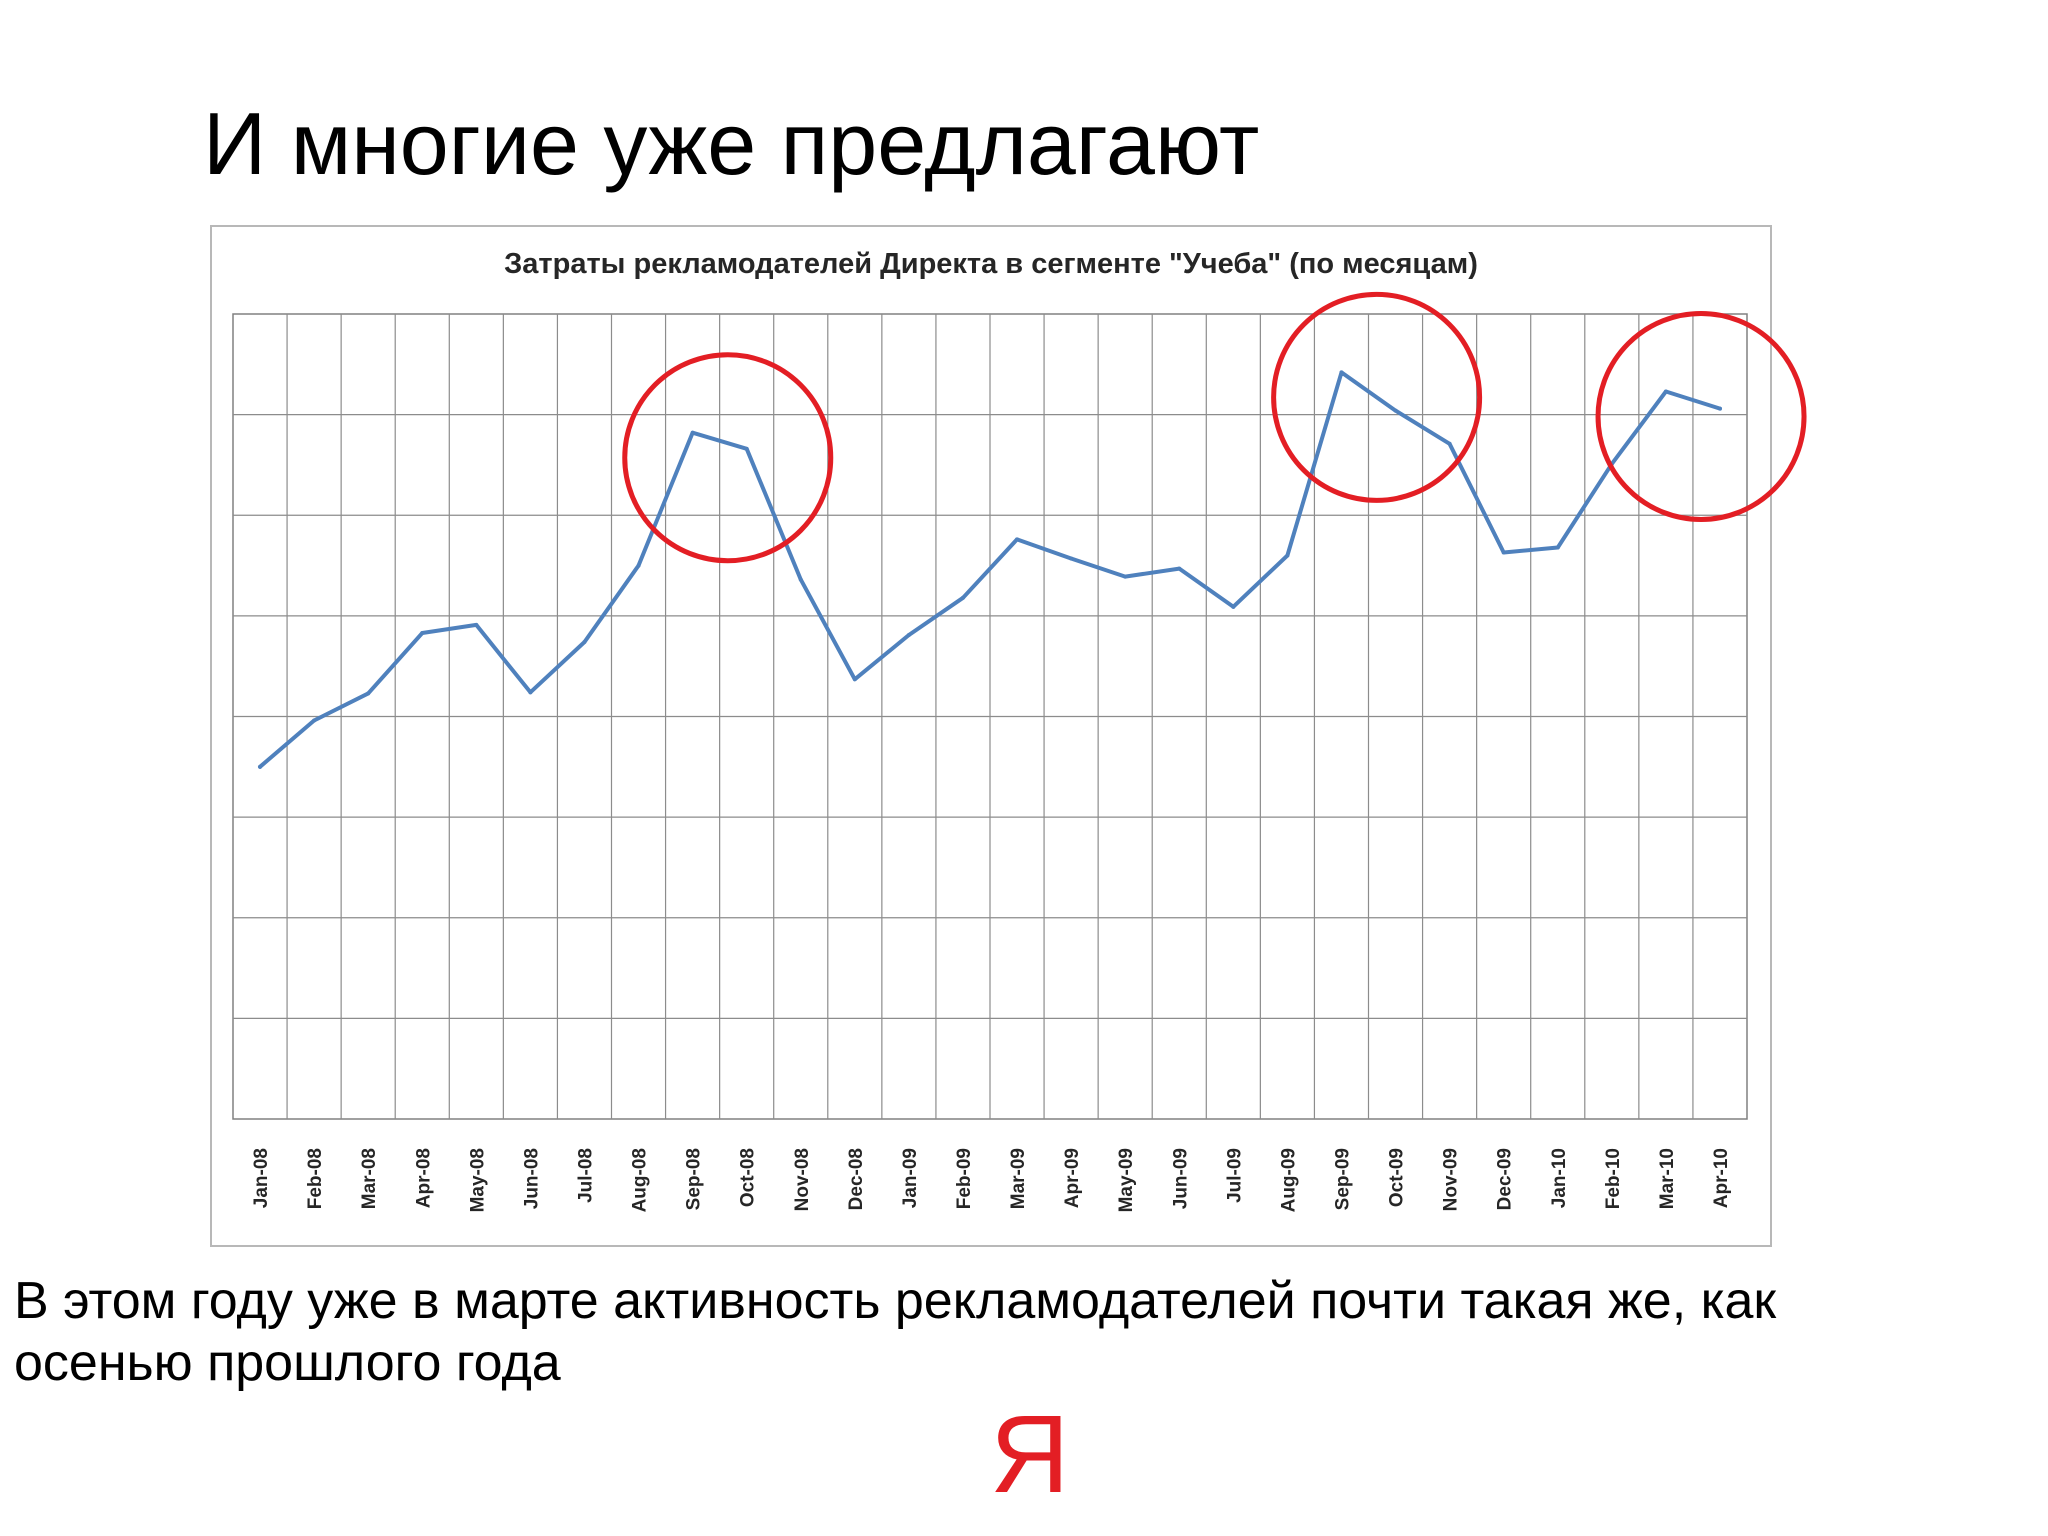  What do you see at coordinates (477, 1180) in the screenshot?
I see `x-tick-label: May-08` at bounding box center [477, 1180].